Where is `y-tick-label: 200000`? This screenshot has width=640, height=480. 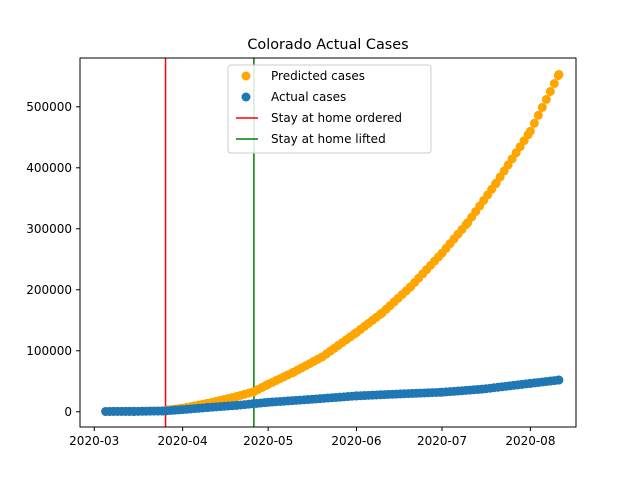
y-tick-label: 200000 is located at coordinates (49, 290).